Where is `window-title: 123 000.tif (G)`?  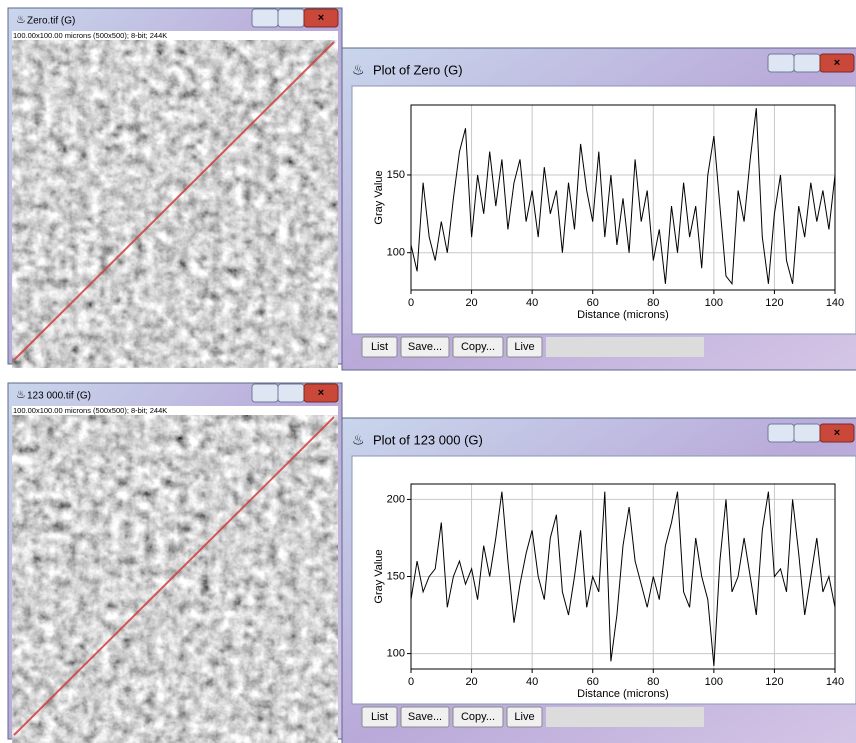
window-title: 123 000.tif (G) is located at coordinates (59, 396).